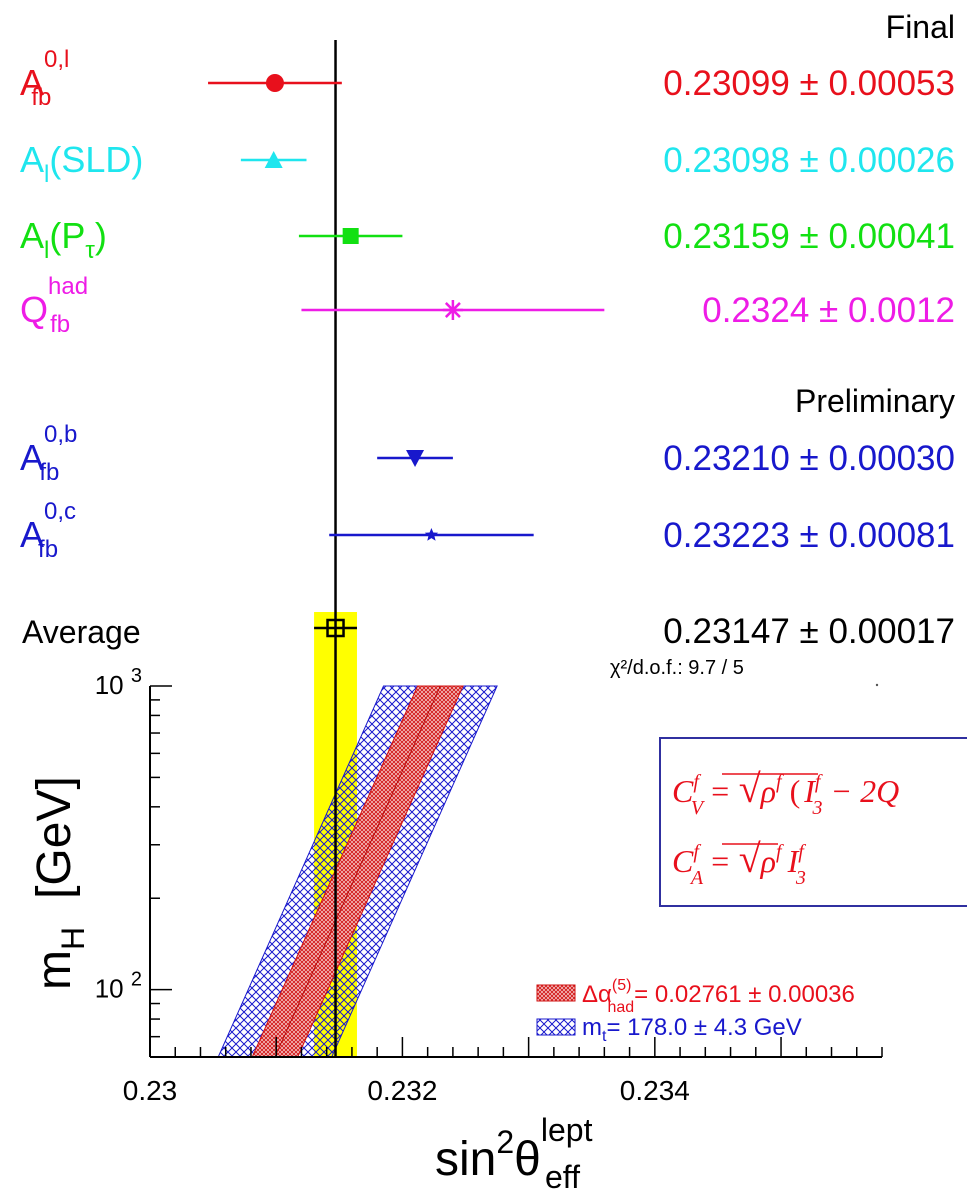  I want to click on measurement-row: Al(Pτ) 0.23159 ± 0.00041, so click(487, 239).